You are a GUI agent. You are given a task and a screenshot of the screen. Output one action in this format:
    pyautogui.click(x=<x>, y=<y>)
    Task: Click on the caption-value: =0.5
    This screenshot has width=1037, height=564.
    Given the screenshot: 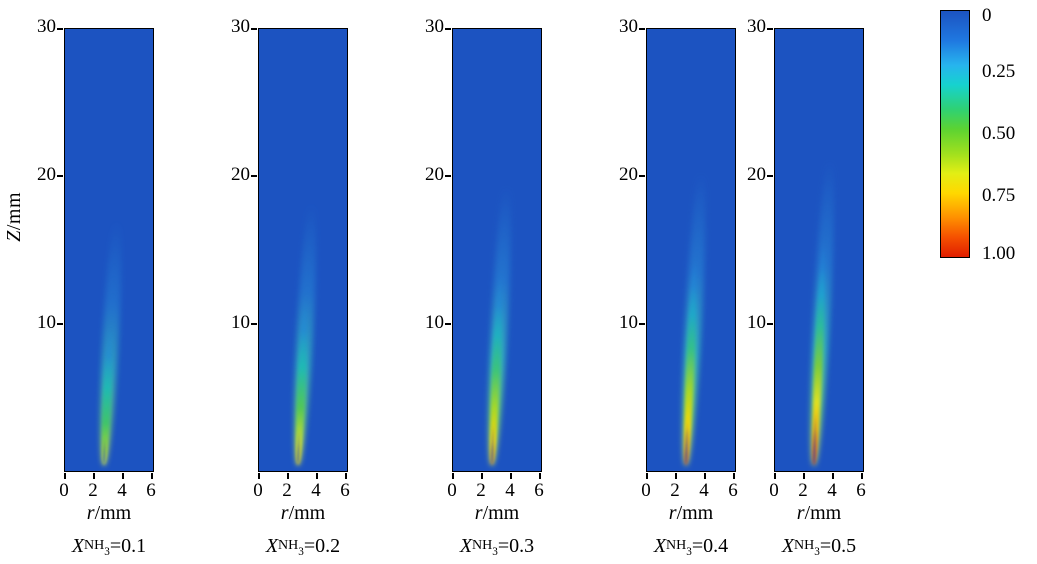 What is the action you would take?
    pyautogui.click(x=838, y=546)
    